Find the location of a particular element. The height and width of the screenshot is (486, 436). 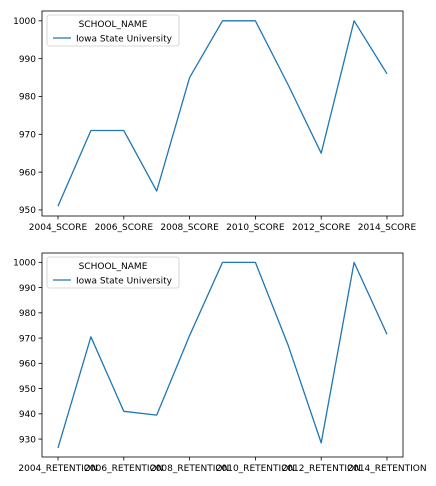

x-tick-label: 2014_RETENTION is located at coordinates (386, 469).